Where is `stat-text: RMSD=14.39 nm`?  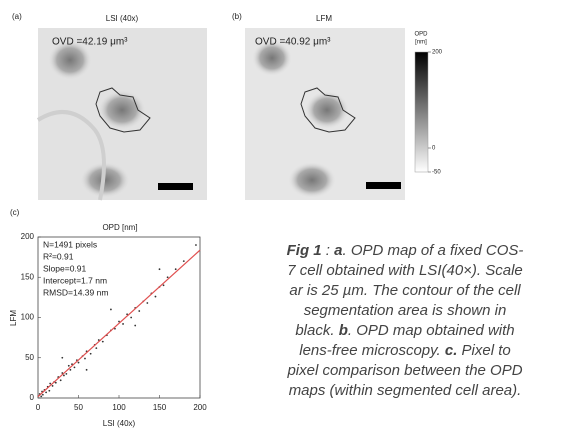 stat-text: RMSD=14.39 nm is located at coordinates (75, 292).